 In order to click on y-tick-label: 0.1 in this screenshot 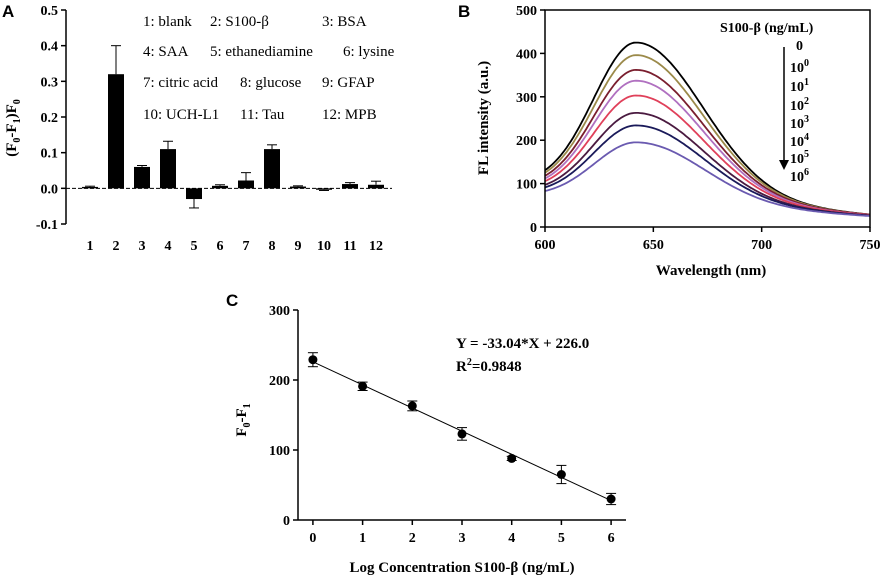, I will do `click(50, 154)`.